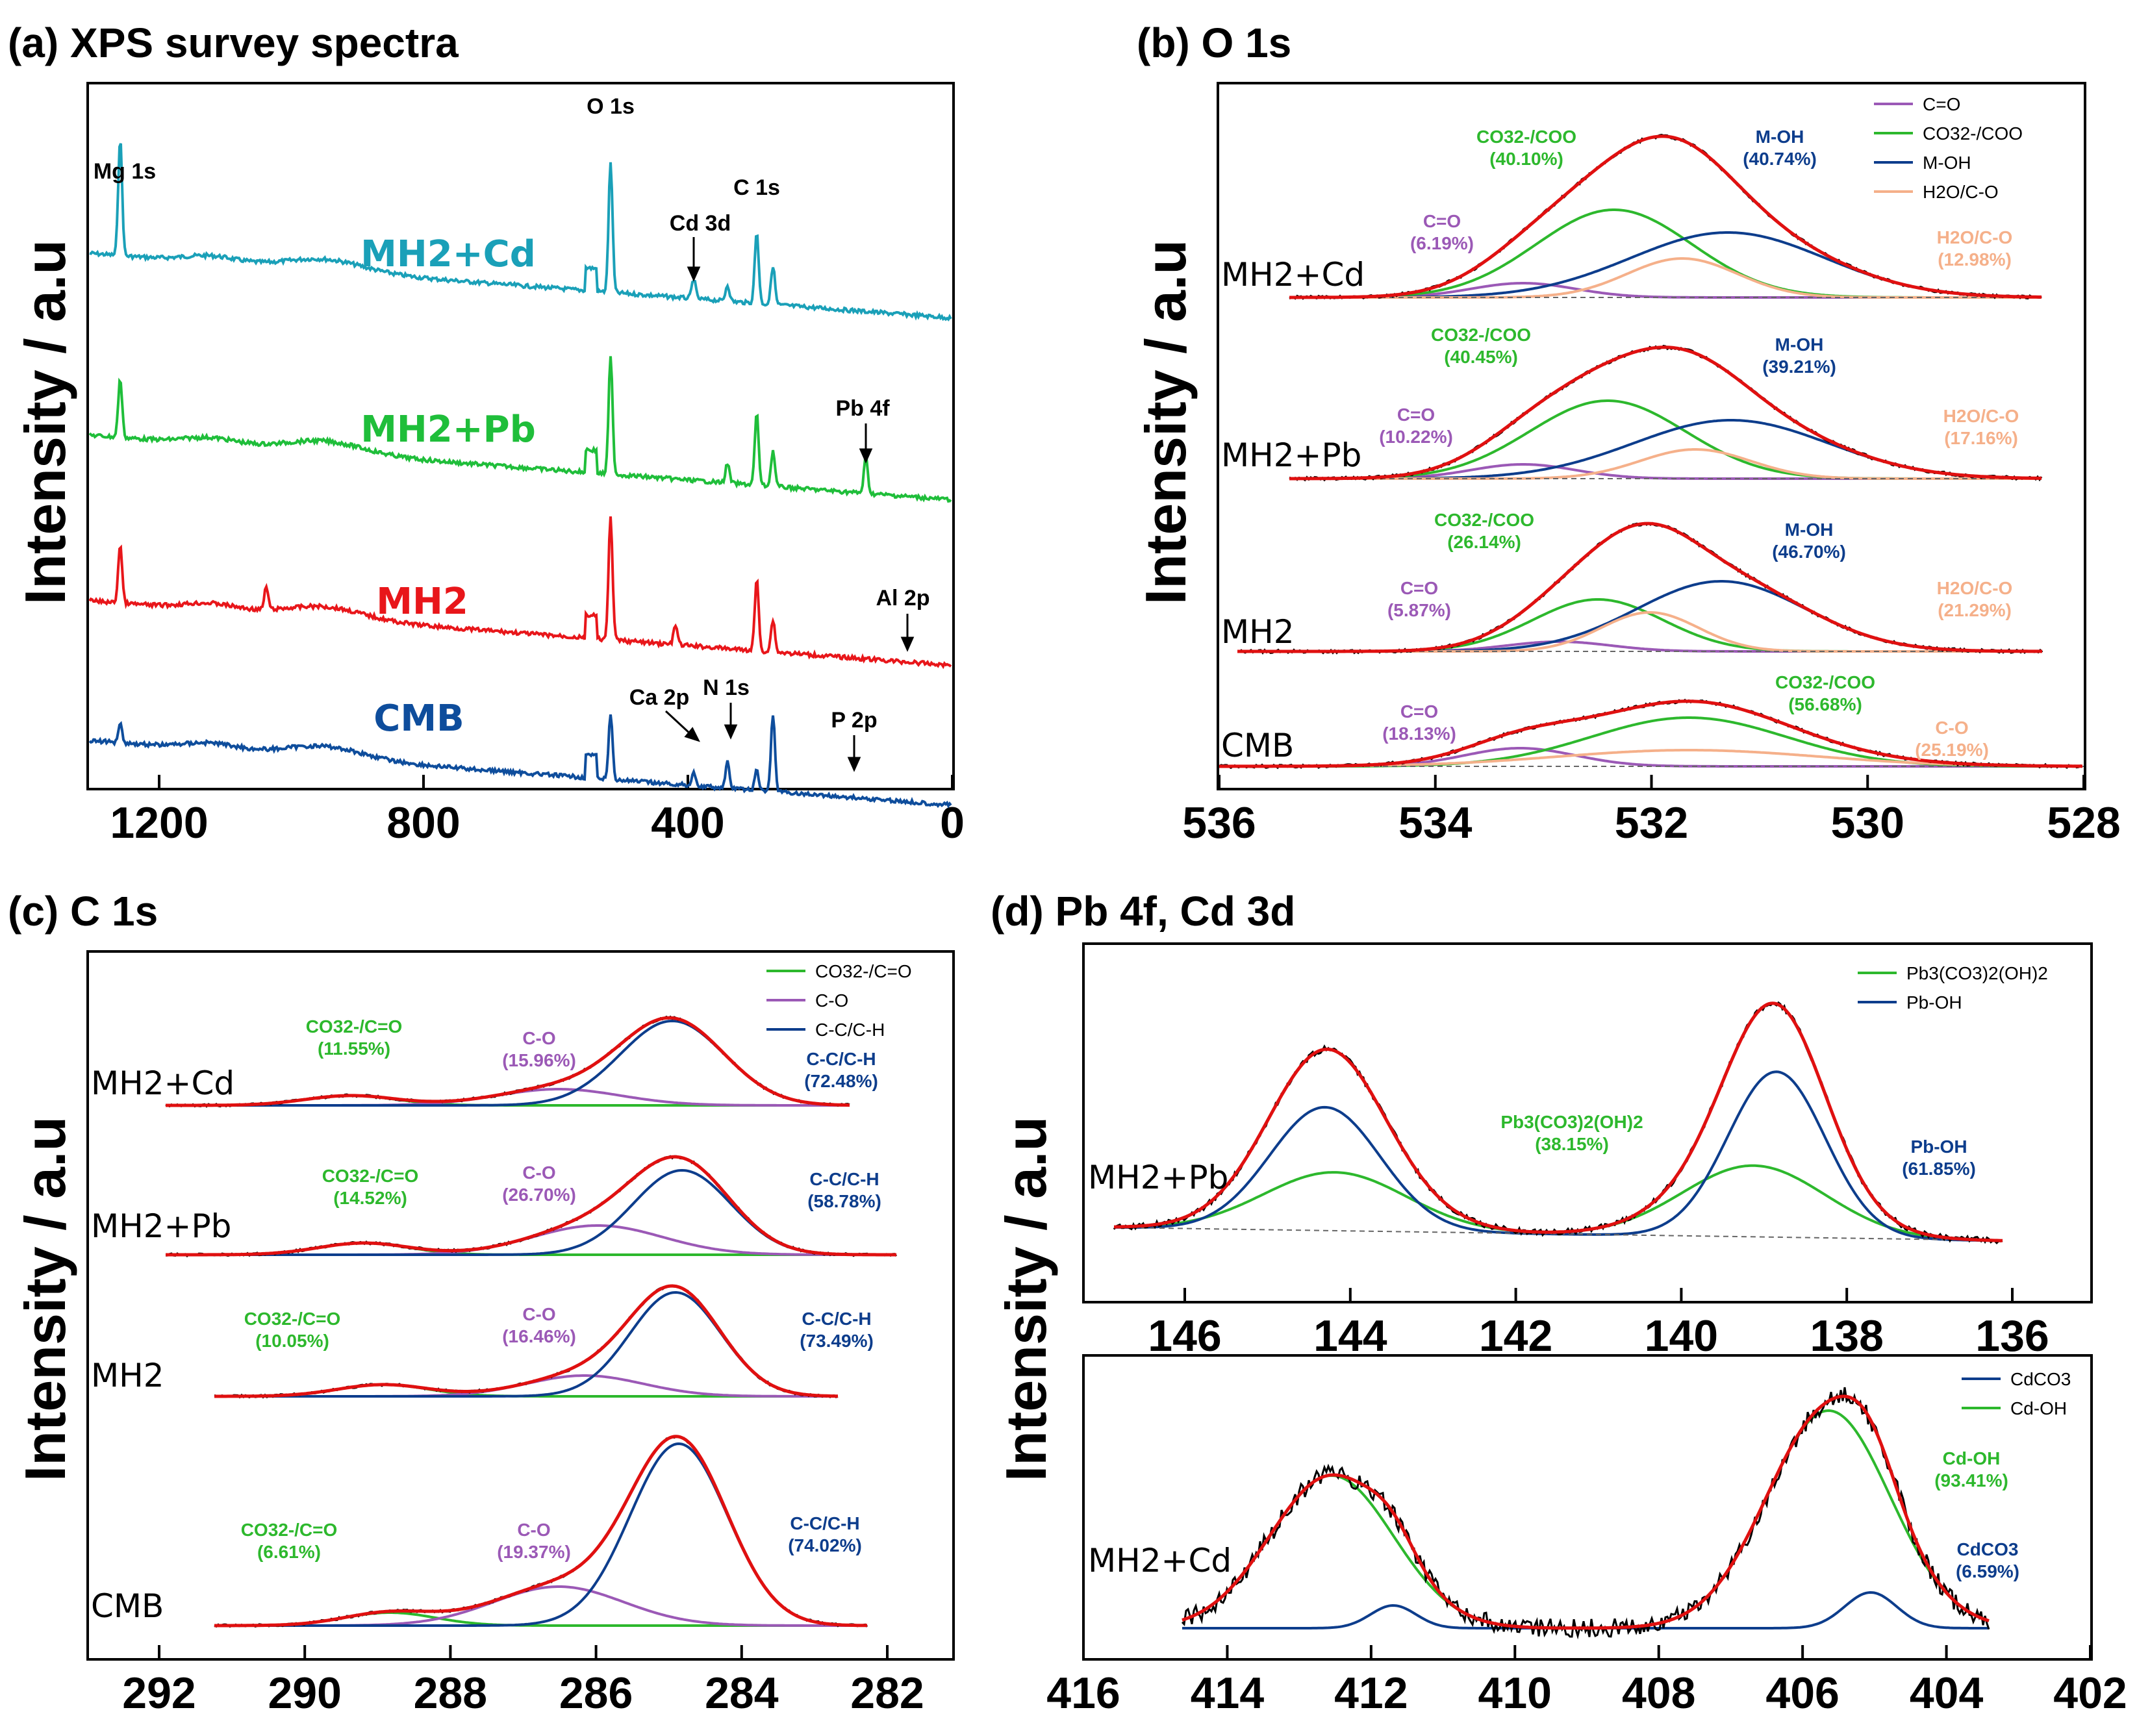 The image size is (2150, 1736). Describe the element at coordinates (539, 1195) in the screenshot. I see `annot-c-1-co-pct: (26.70%)` at that location.